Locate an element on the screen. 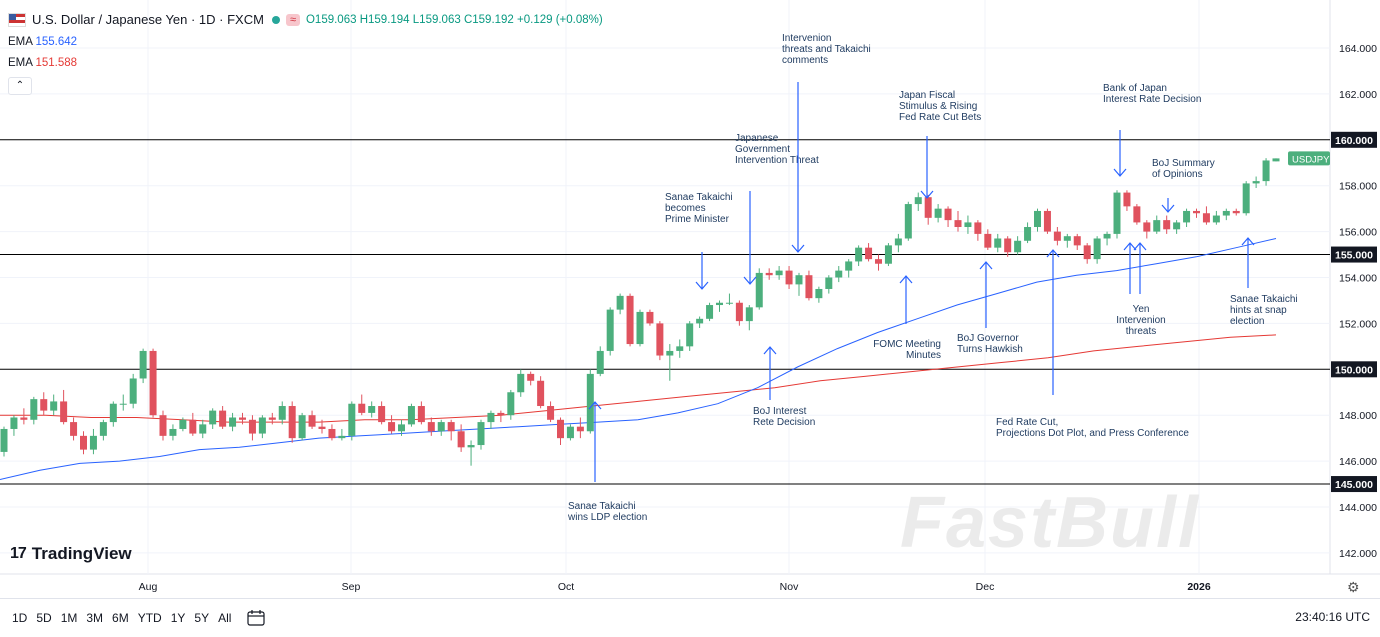 Image resolution: width=1380 pixels, height=637 pixels. timeframe-1m: 1M is located at coordinates (69, 618).